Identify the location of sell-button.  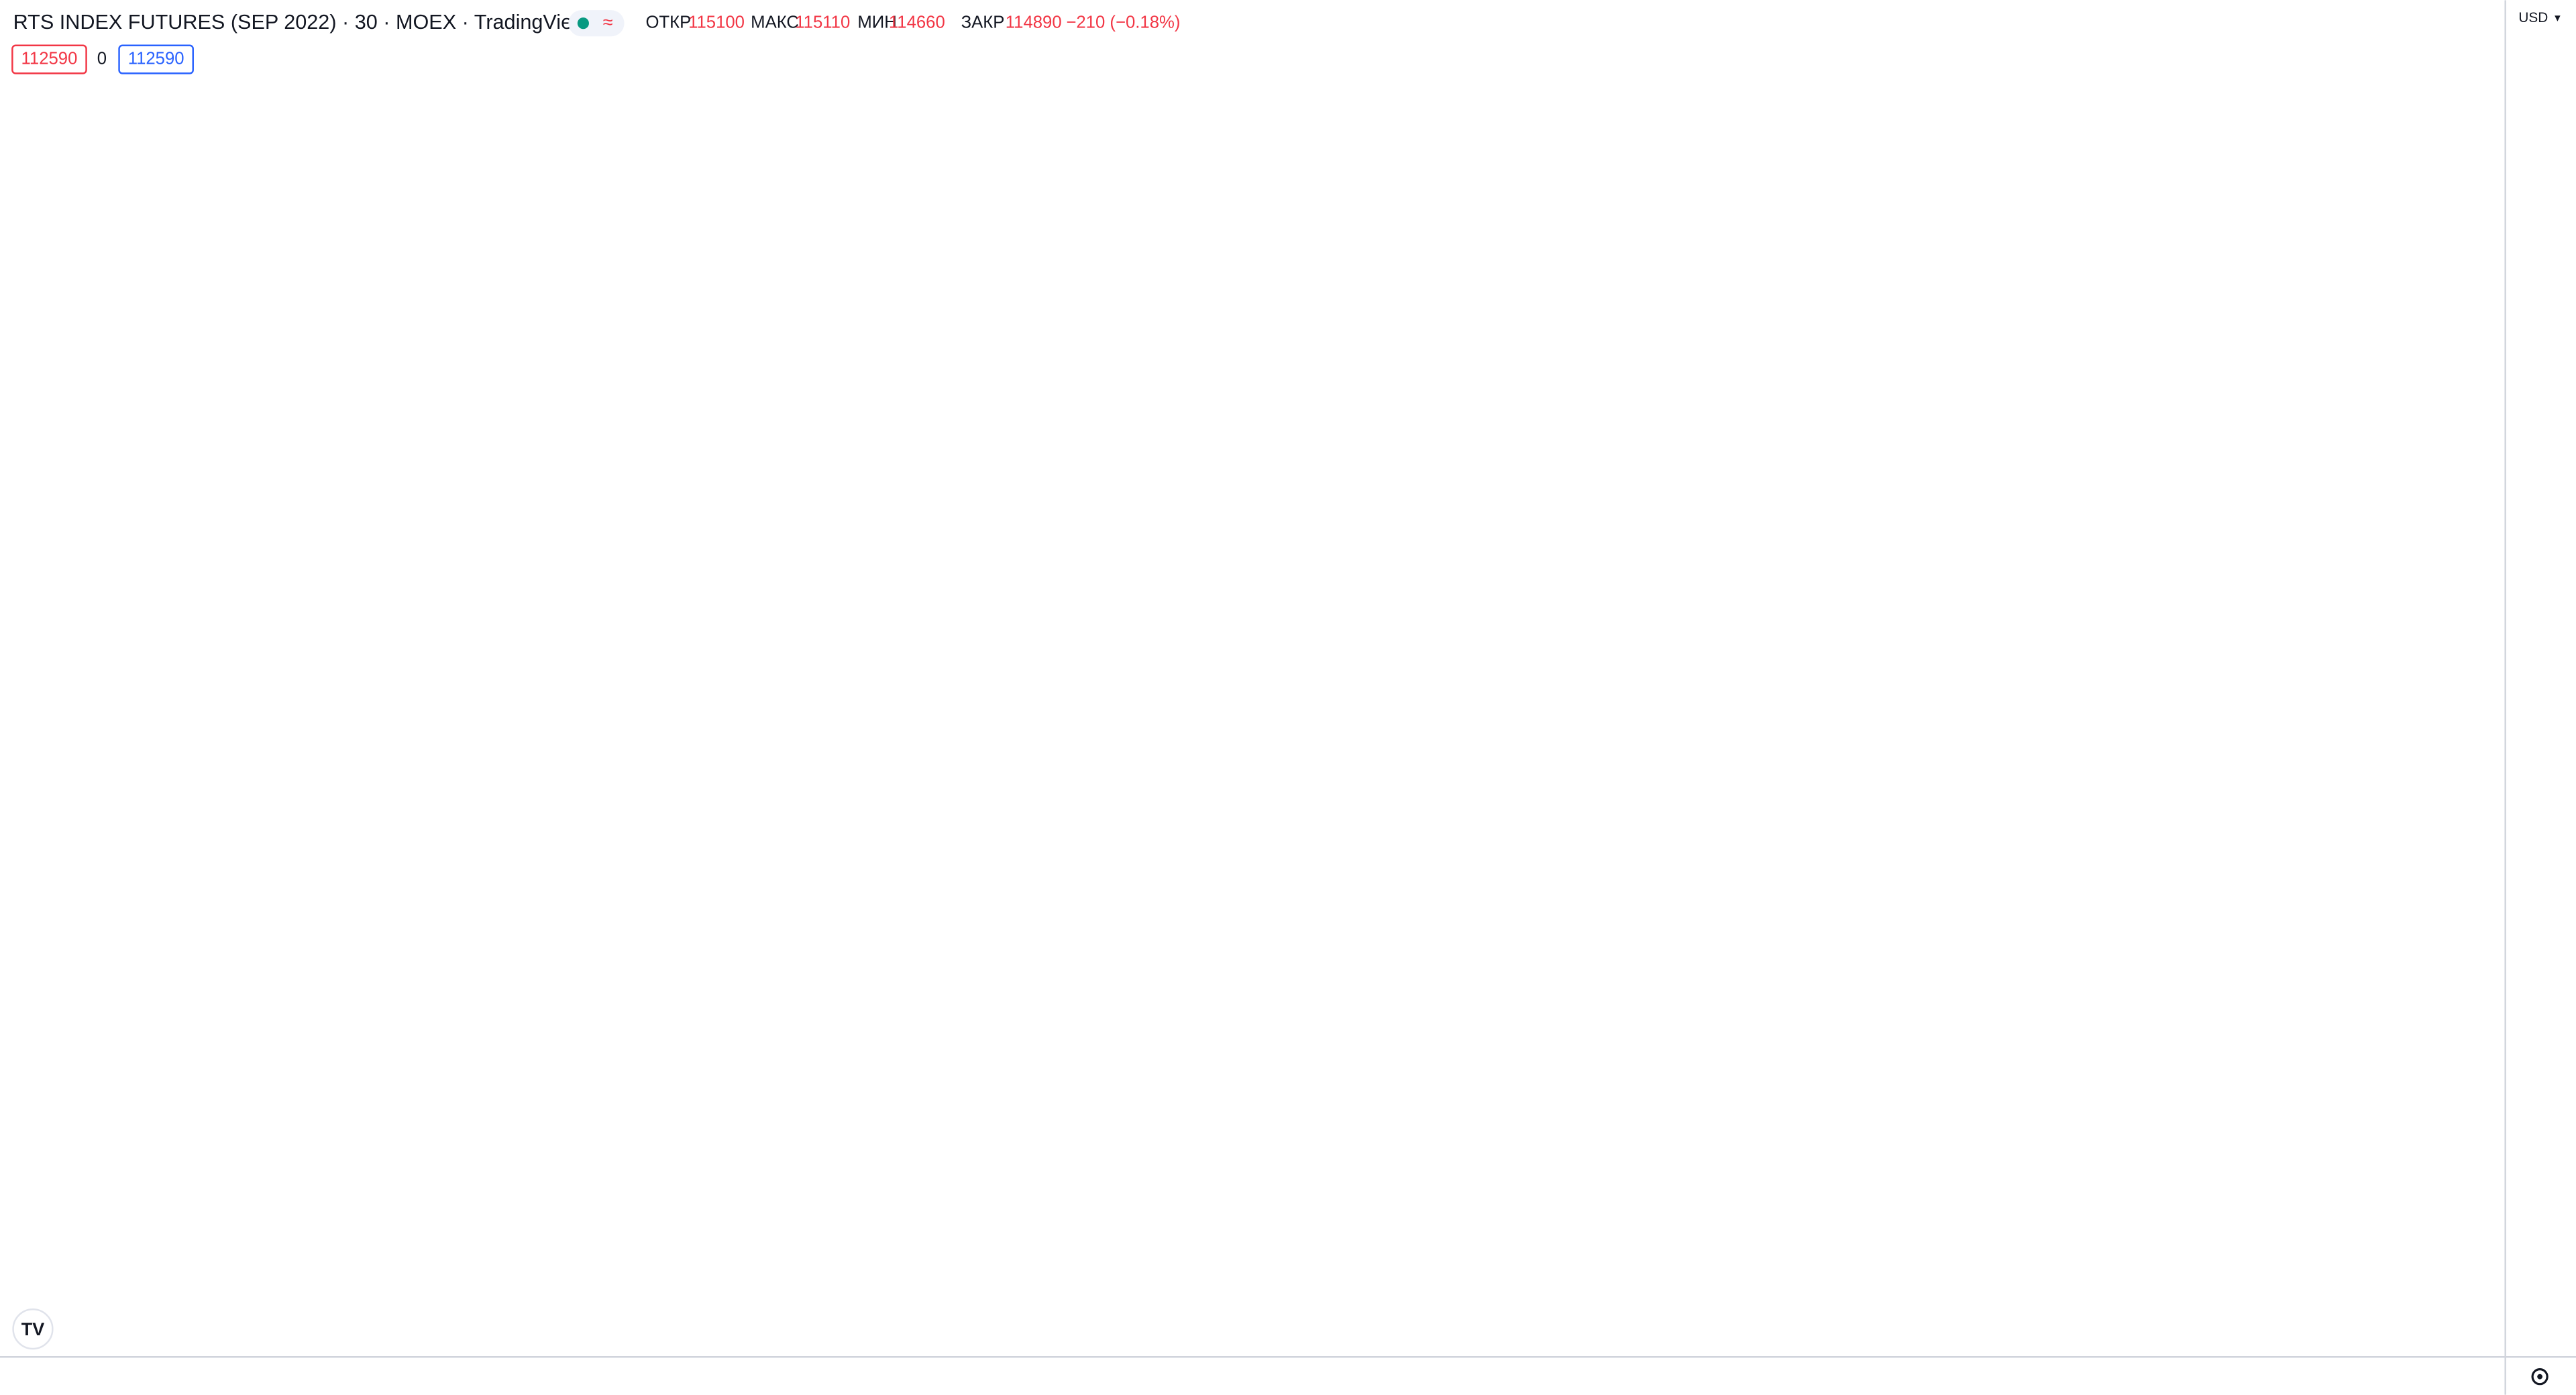
(49, 59).